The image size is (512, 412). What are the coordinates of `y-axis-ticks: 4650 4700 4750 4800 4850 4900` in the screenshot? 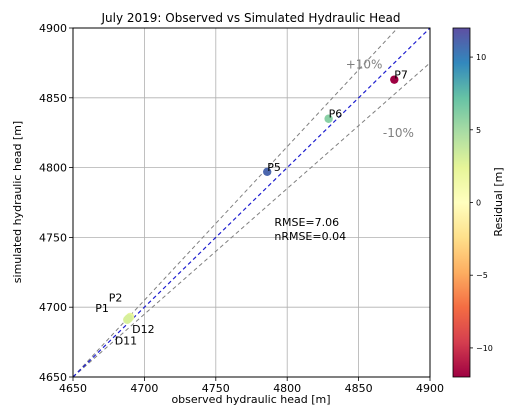 It's located at (56, 203).